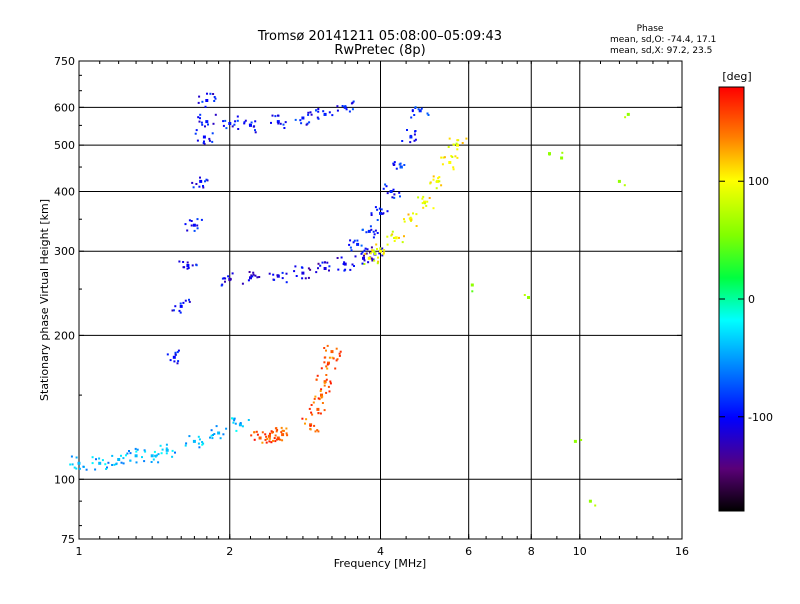 Image resolution: width=800 pixels, height=604 pixels. I want to click on chart-subtitle: RwPretec (8p), so click(379, 50).